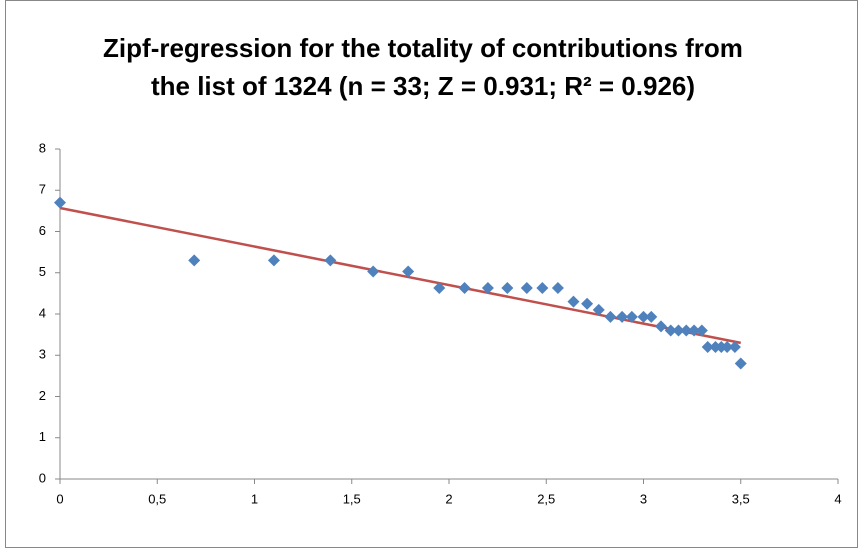 The image size is (859, 549). I want to click on x-tick-label: 1, so click(254, 498).